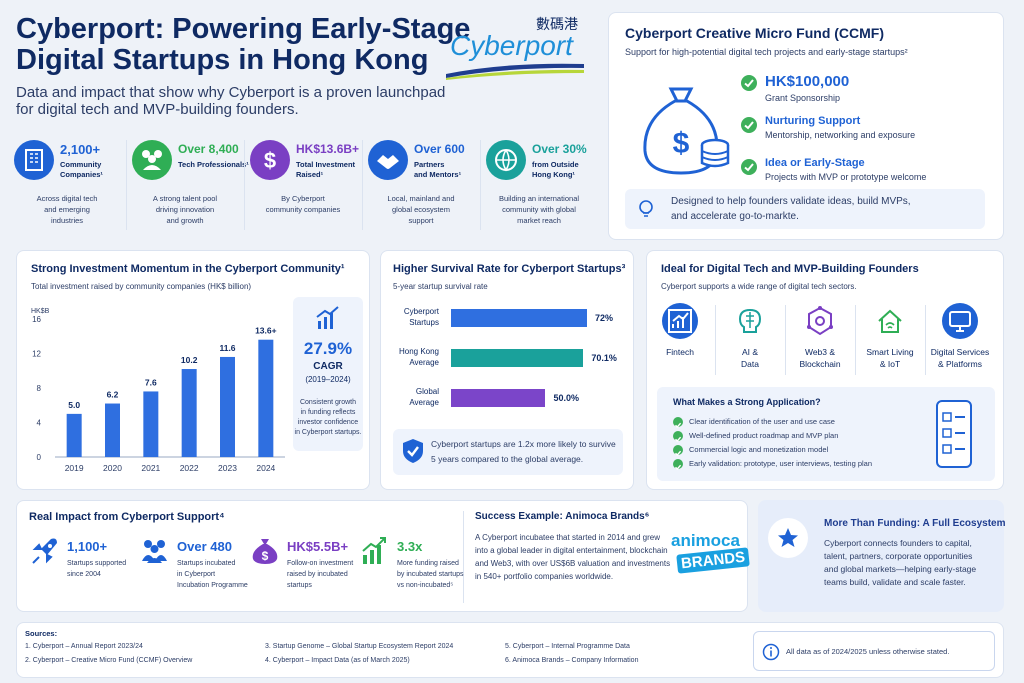  What do you see at coordinates (80, 149) in the screenshot?
I see `stat-value: 2,100+` at bounding box center [80, 149].